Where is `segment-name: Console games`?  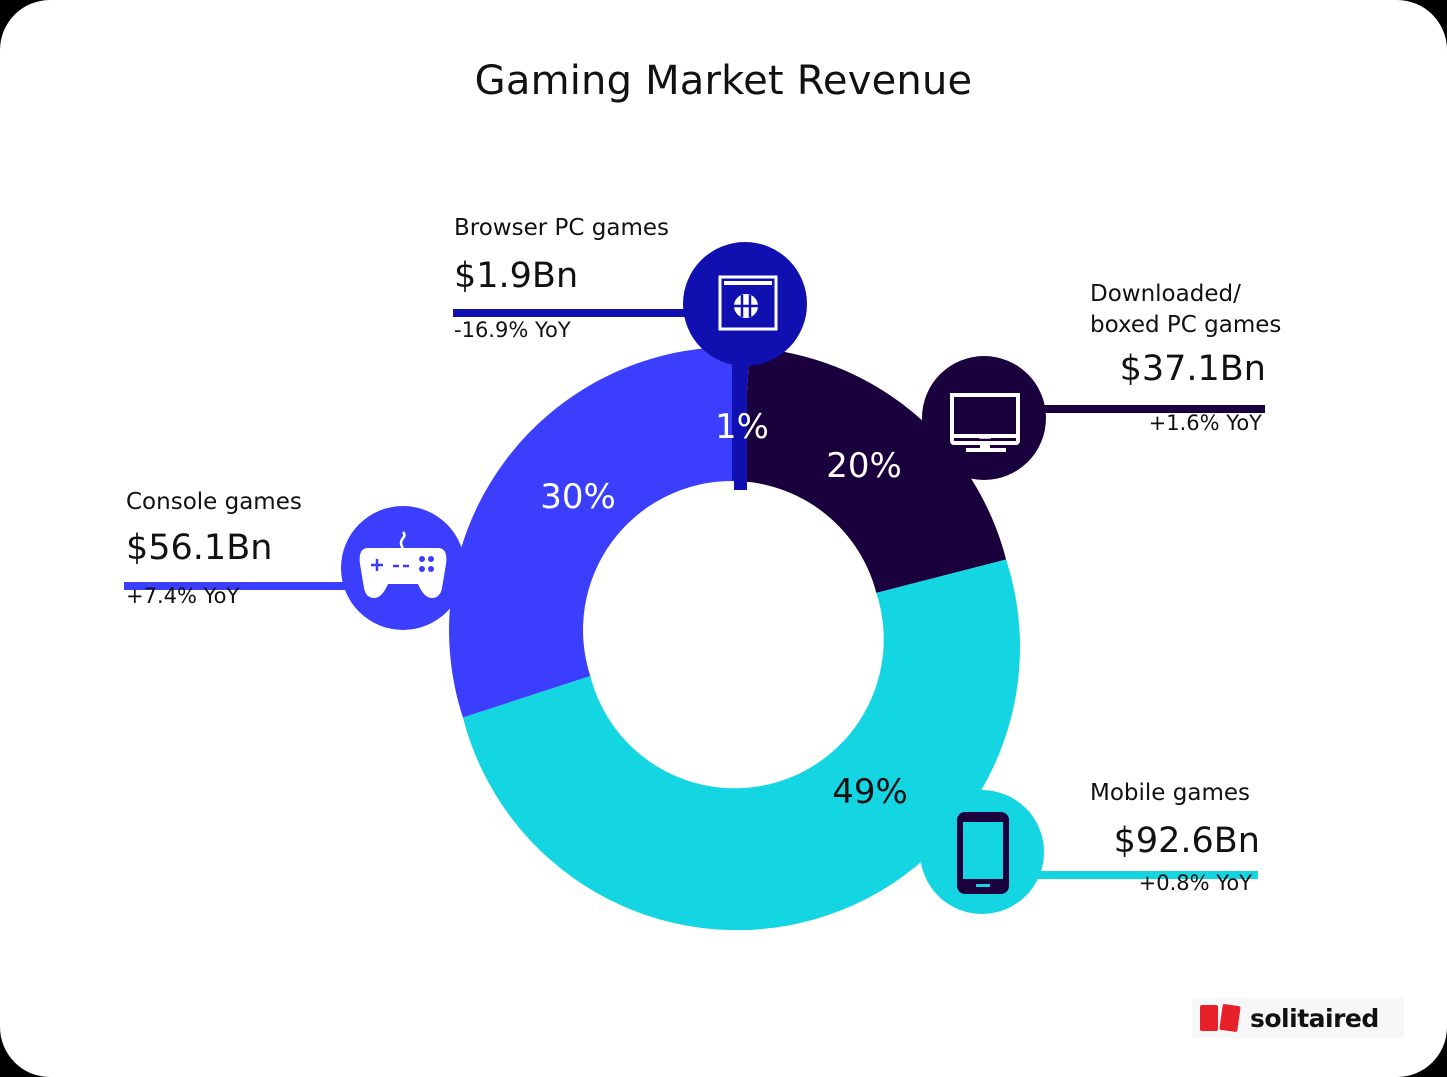
segment-name: Console games is located at coordinates (214, 502).